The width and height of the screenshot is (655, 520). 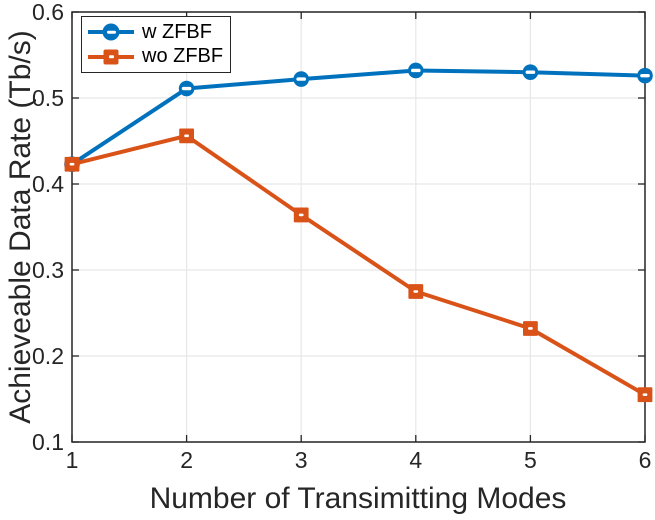 What do you see at coordinates (48, 356) in the screenshot?
I see `y-tick-label: 0.2` at bounding box center [48, 356].